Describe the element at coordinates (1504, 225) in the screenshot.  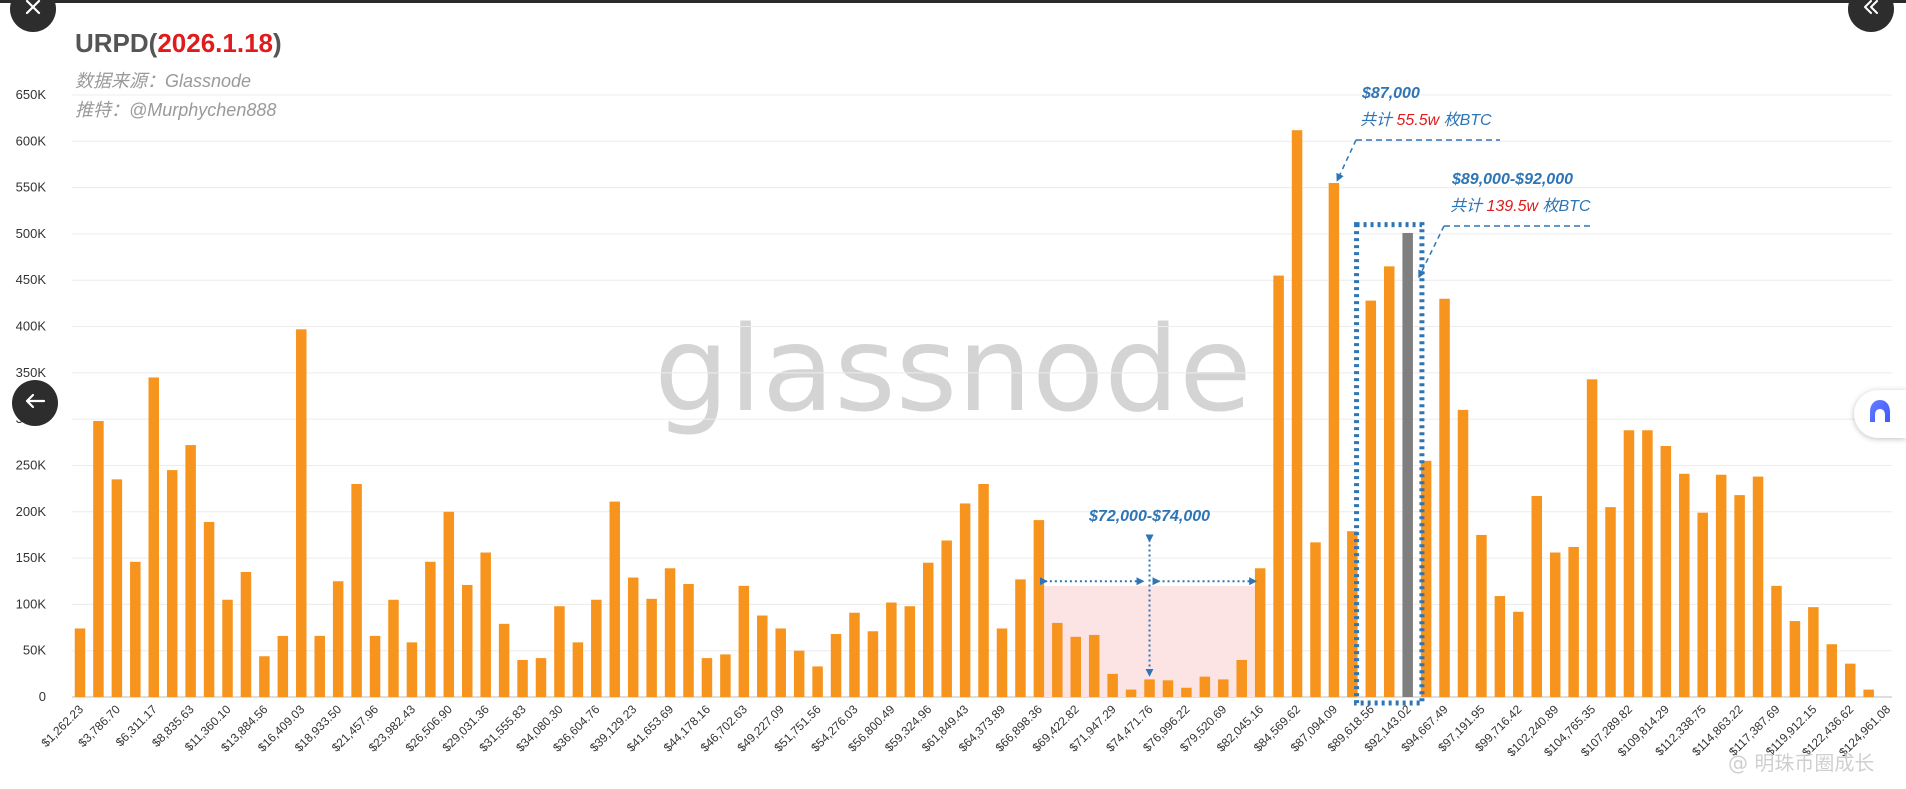
I see `annotation-89000-92000: $89,000-$92,000 共计 139.5w 枚BTC` at that location.